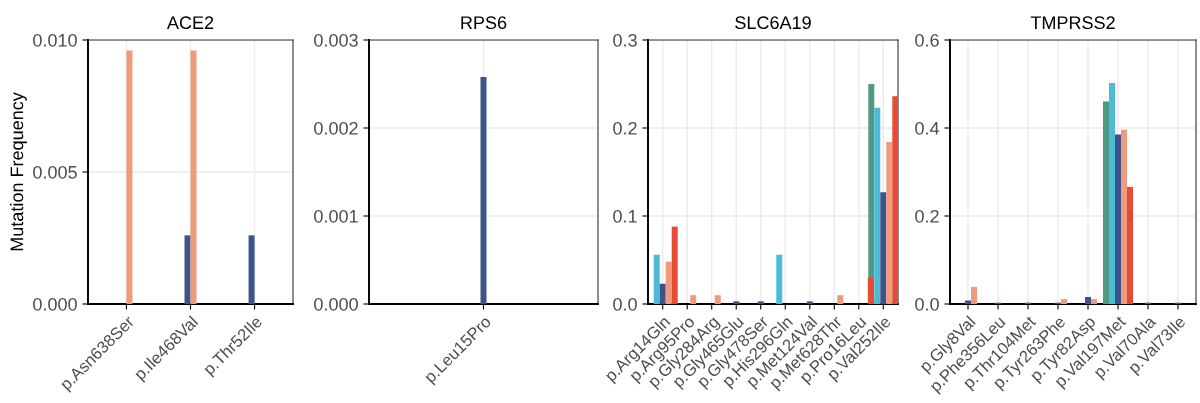 Image resolution: width=1200 pixels, height=403 pixels. I want to click on y-tick-label: 0.1, so click(625, 216).